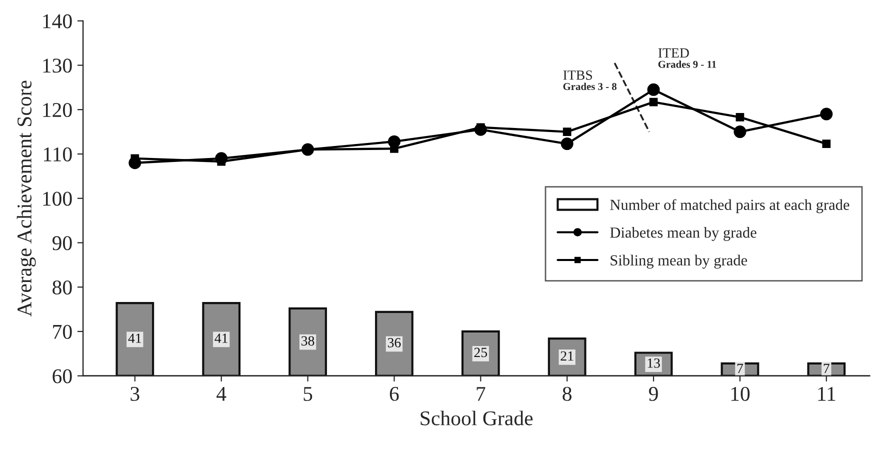  Describe the element at coordinates (57, 21) in the screenshot. I see `y-tick-label: 140` at that location.